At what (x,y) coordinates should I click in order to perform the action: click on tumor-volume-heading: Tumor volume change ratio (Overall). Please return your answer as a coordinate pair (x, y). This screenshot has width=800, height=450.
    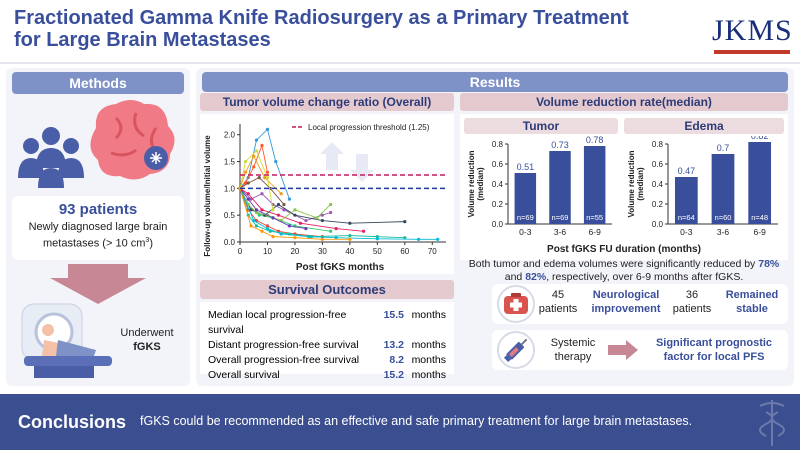
    Looking at the image, I should click on (327, 102).